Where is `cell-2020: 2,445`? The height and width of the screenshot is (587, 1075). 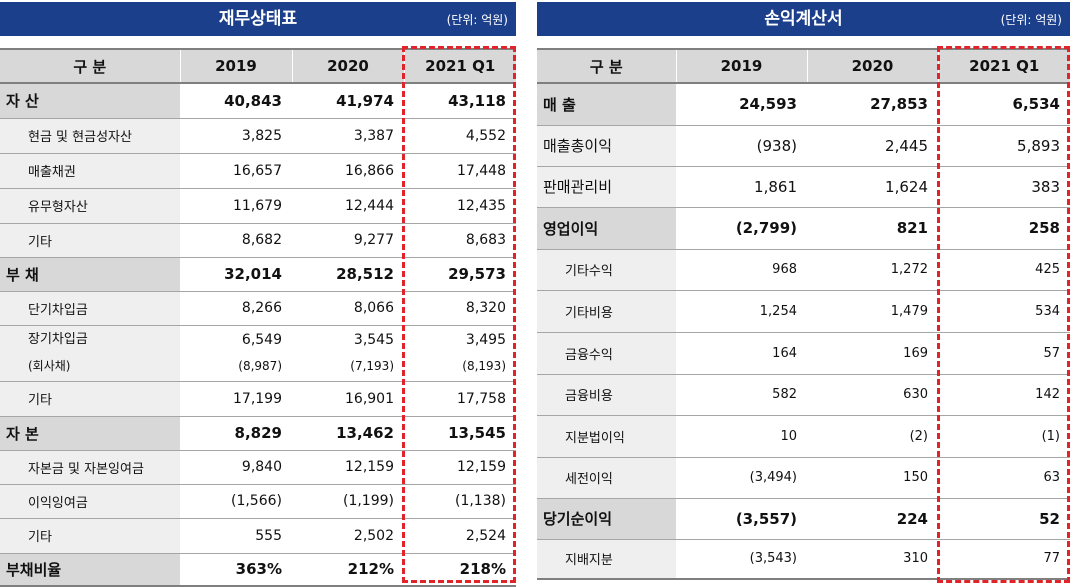
cell-2020: 2,445 is located at coordinates (872, 146).